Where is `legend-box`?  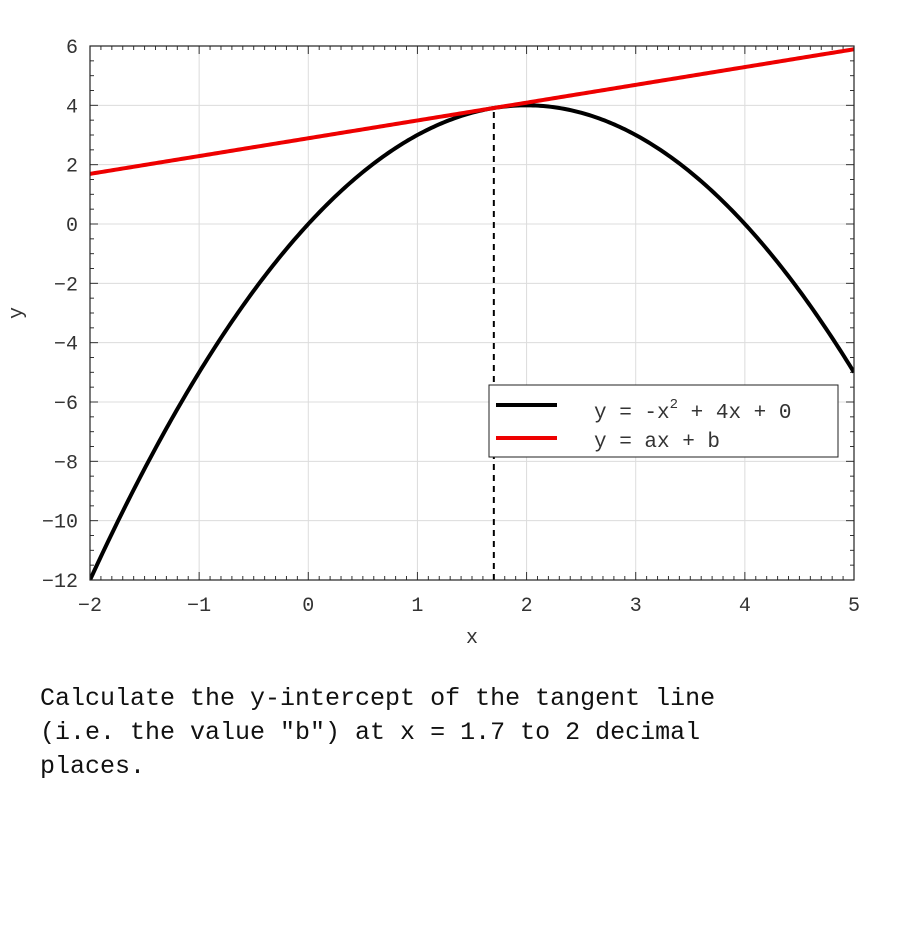
legend-box is located at coordinates (663, 421).